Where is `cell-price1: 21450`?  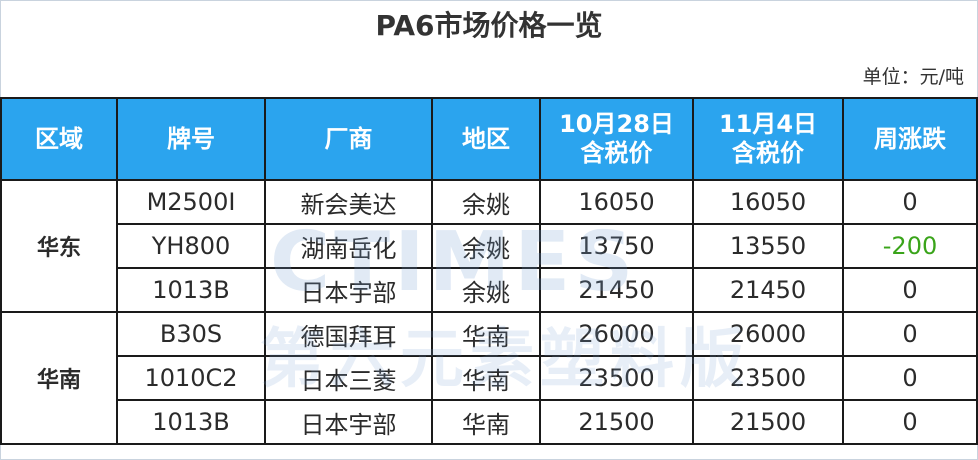 cell-price1: 21450 is located at coordinates (616, 290).